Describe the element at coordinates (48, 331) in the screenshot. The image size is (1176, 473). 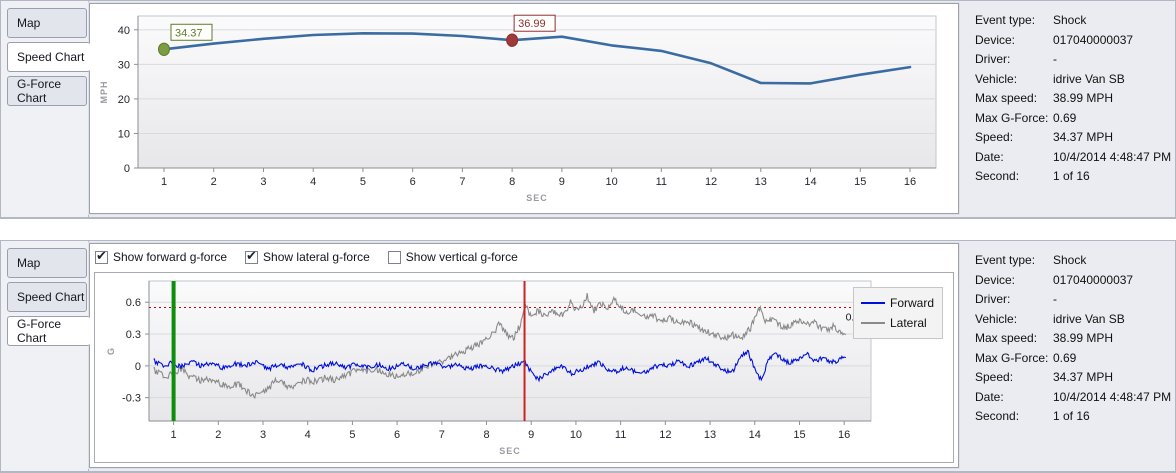
I see `bottom-tab-gforce-chart: G-Force Chart` at that location.